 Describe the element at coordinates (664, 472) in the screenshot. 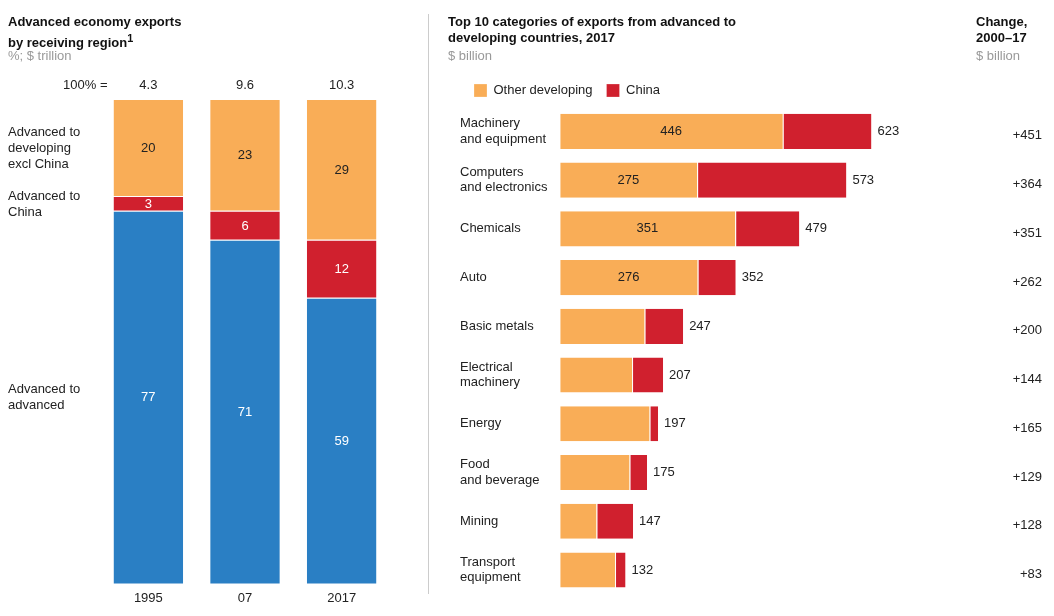

I see `total-label: 175` at that location.